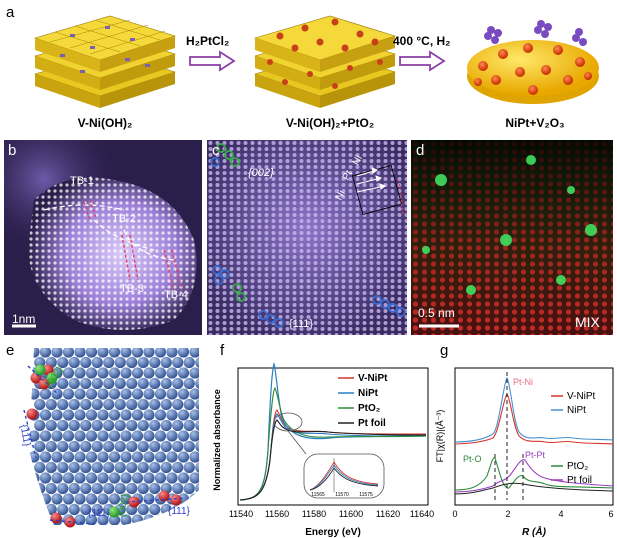 Image resolution: width=617 pixels, height=538 pixels. I want to click on tb-label-3: TB-3, so click(132, 289).